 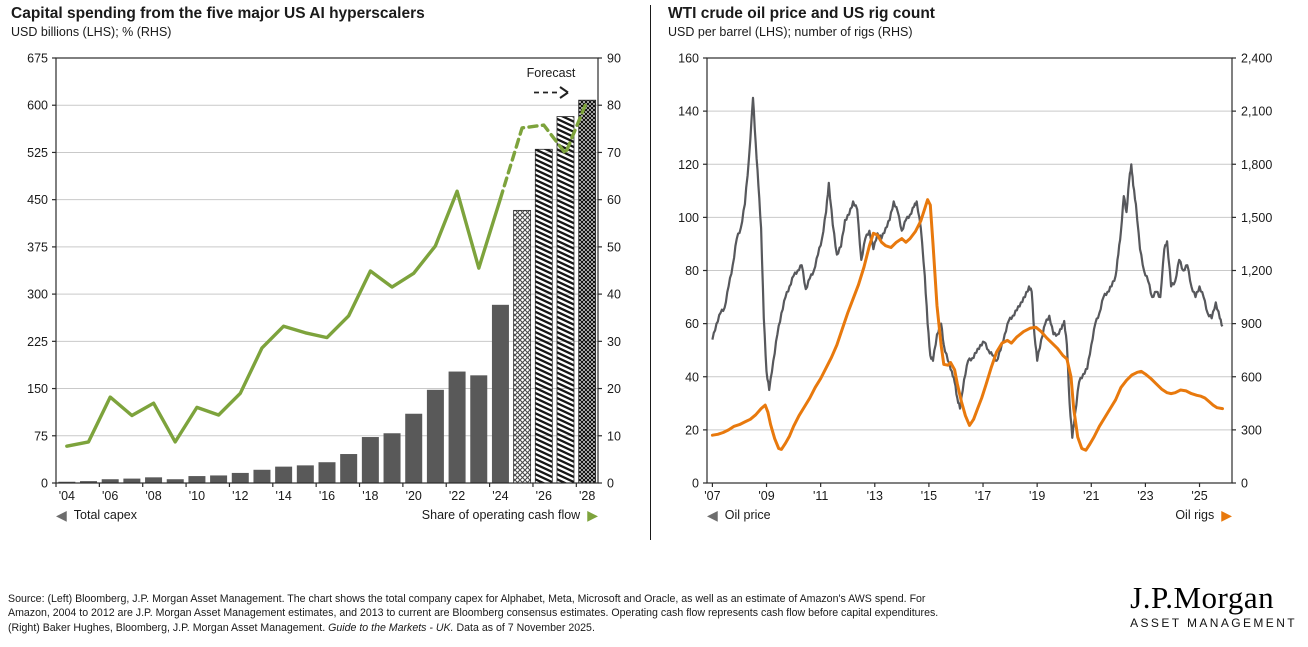 What do you see at coordinates (614, 247) in the screenshot?
I see `axis-tick-label: 50` at bounding box center [614, 247].